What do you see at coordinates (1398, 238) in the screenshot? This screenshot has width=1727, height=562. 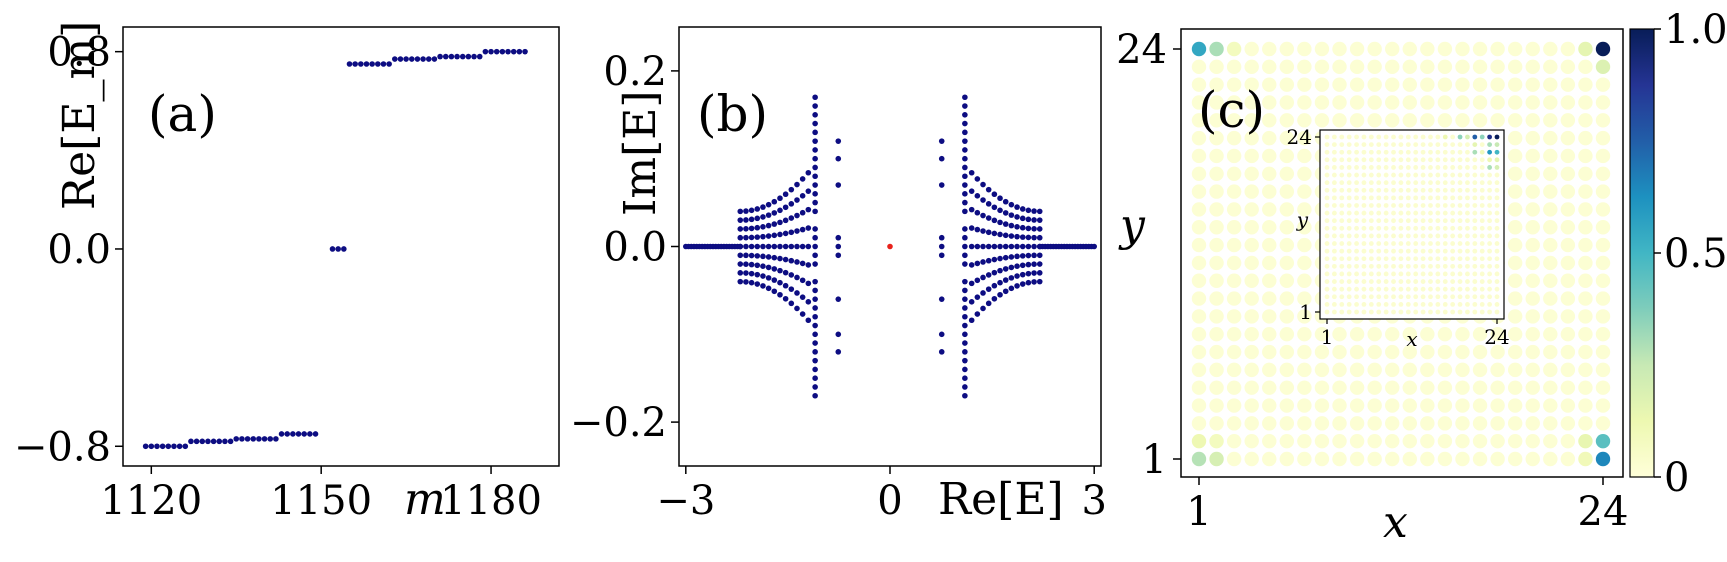 I see `inset-ticks: 1 x 24 1 y 24` at bounding box center [1398, 238].